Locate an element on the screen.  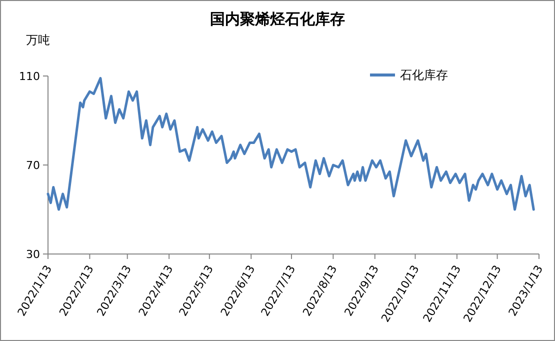
legend-label: 石化库存 is located at coordinates (424, 75).